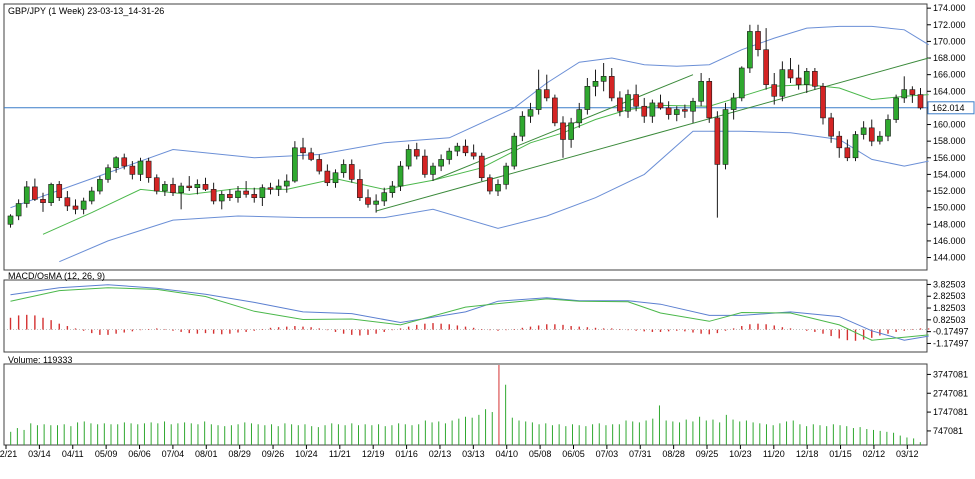 This screenshot has width=975, height=479. I want to click on time-axis-label: 11/20, so click(774, 454).